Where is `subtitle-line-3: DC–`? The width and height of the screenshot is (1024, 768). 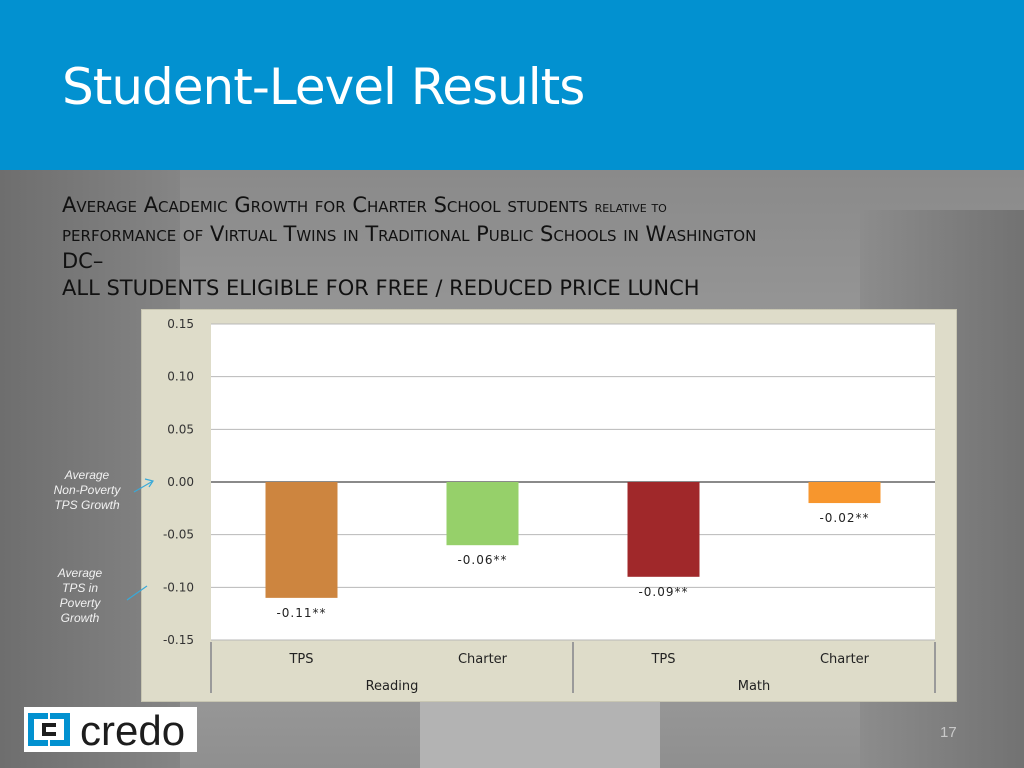
subtitle-line-3: DC– is located at coordinates (83, 261).